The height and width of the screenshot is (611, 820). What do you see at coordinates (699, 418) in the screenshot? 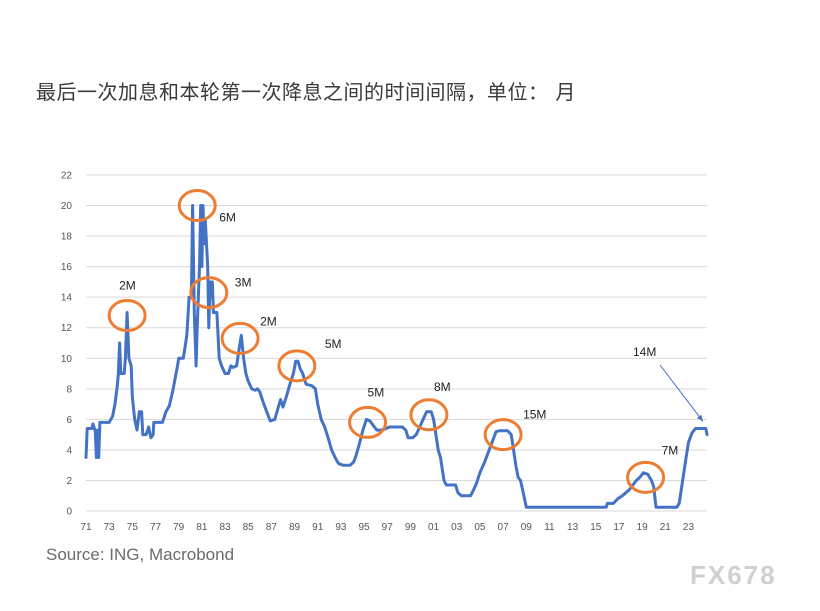
I see `annotation-arrowhead` at bounding box center [699, 418].